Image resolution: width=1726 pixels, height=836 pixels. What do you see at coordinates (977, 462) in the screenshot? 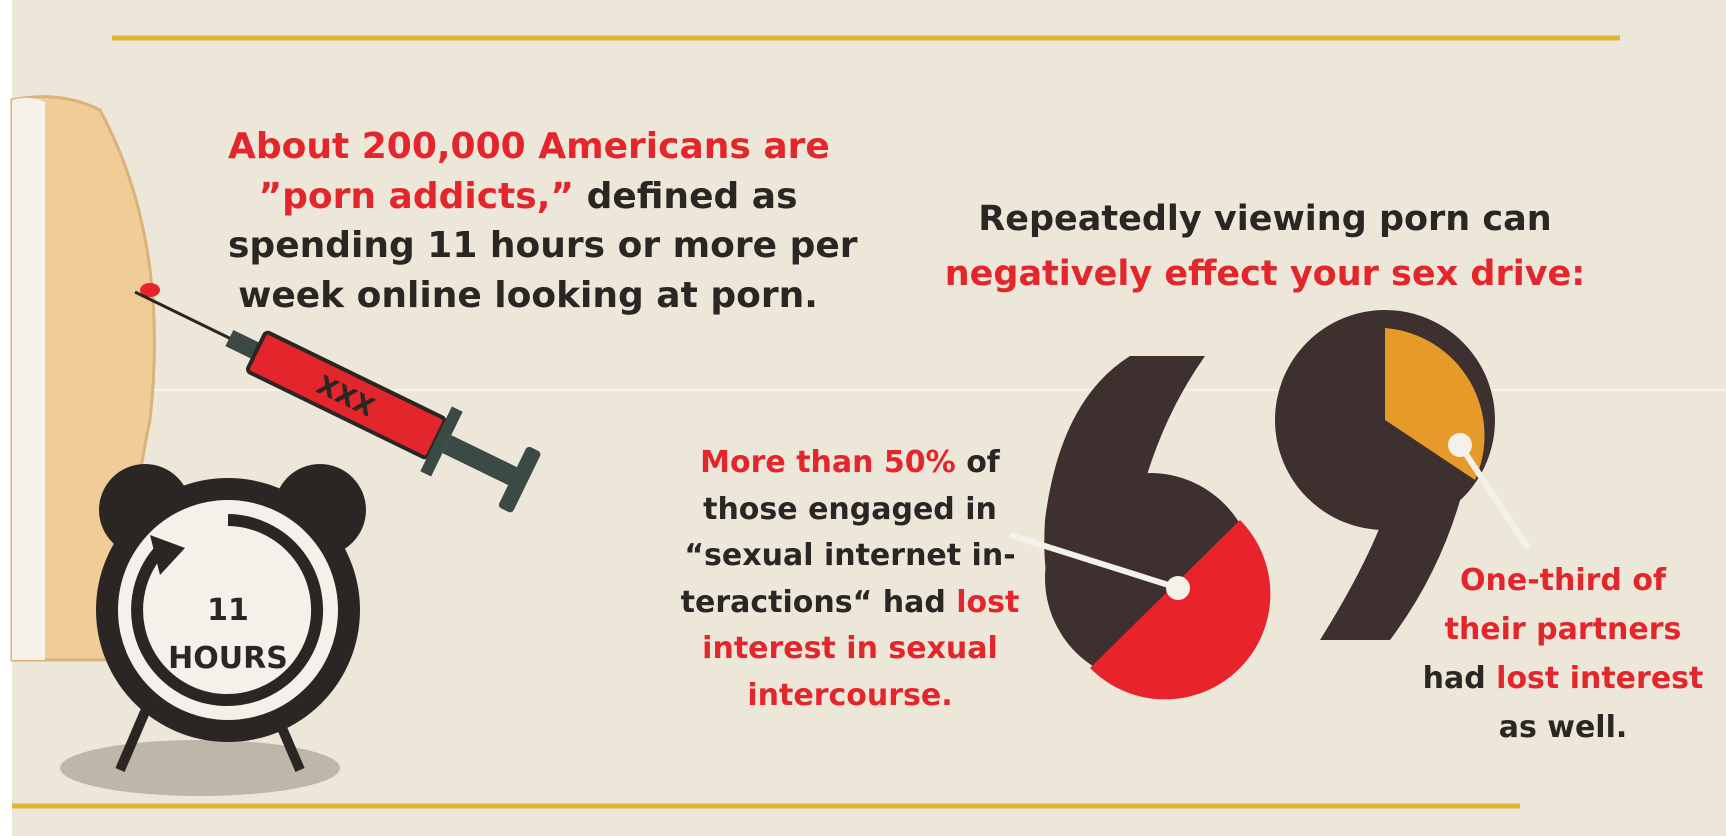
I see `text-run: of` at bounding box center [977, 462].